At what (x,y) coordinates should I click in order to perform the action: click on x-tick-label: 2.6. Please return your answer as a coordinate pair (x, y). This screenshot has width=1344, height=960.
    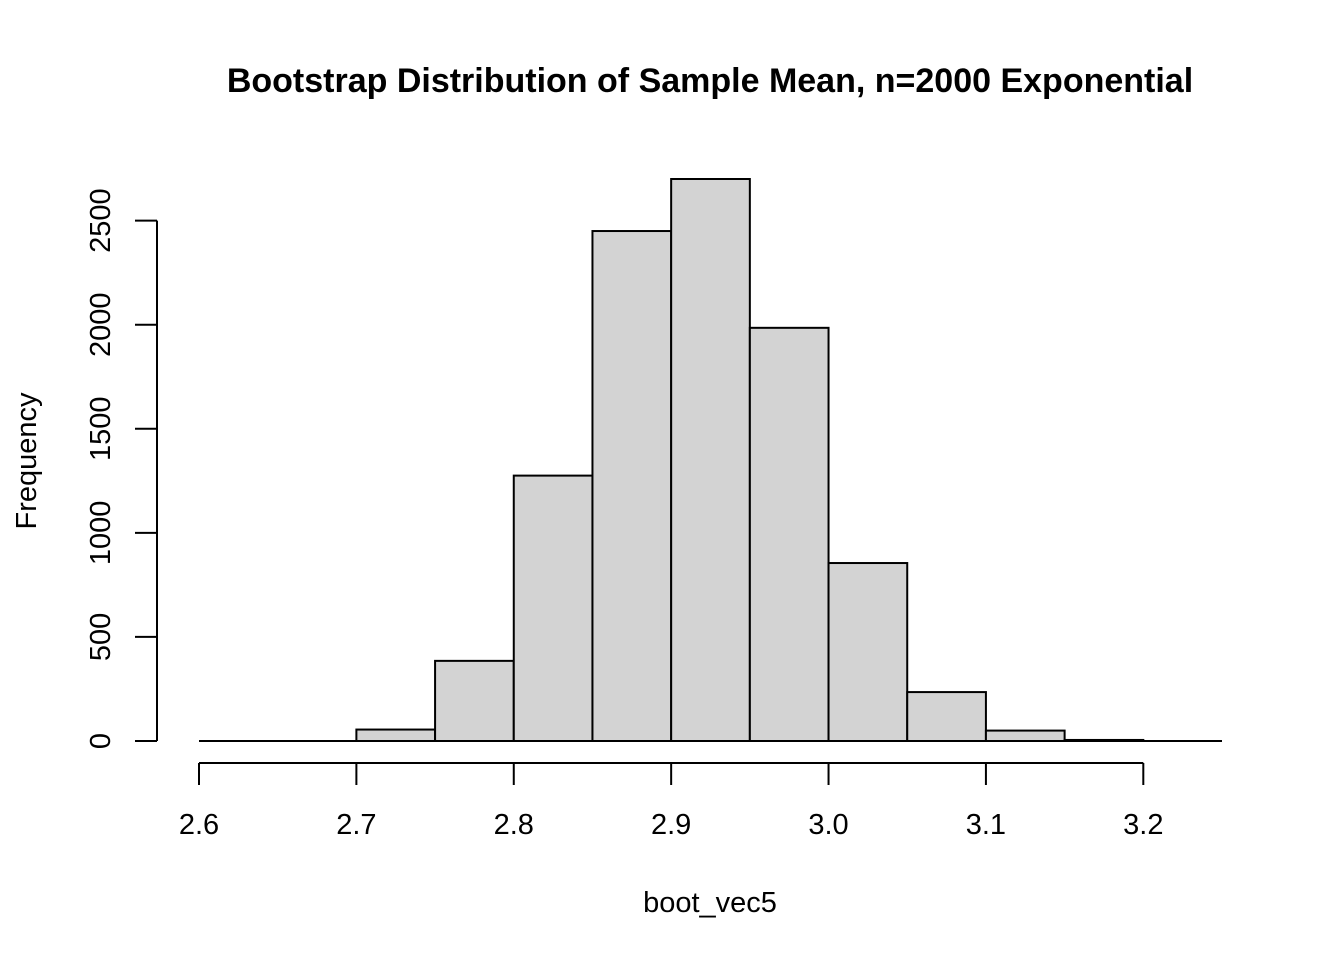
    Looking at the image, I should click on (199, 825).